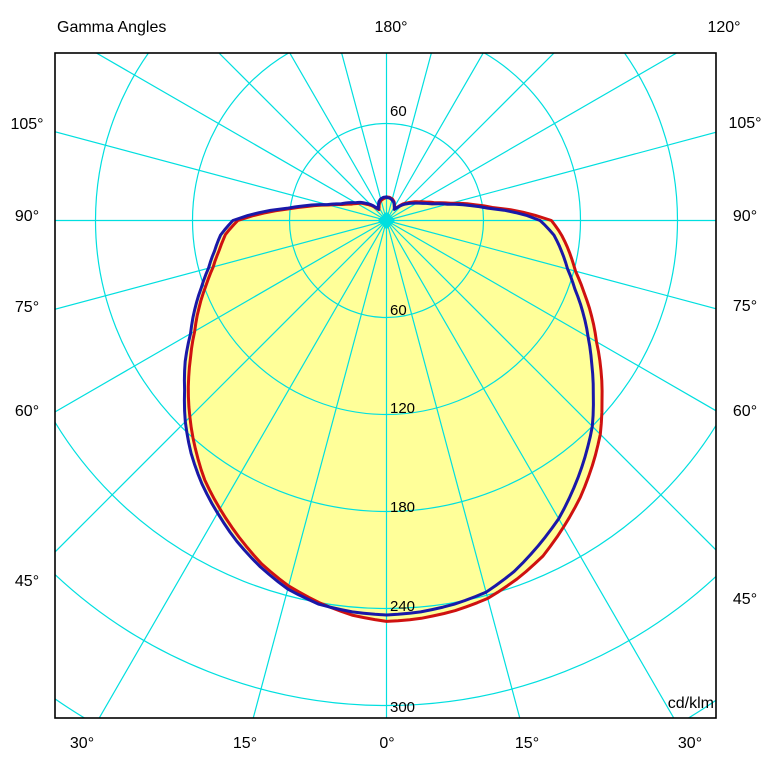 The height and width of the screenshot is (773, 773). I want to click on gamma-label-right-90: 90°, so click(745, 216).